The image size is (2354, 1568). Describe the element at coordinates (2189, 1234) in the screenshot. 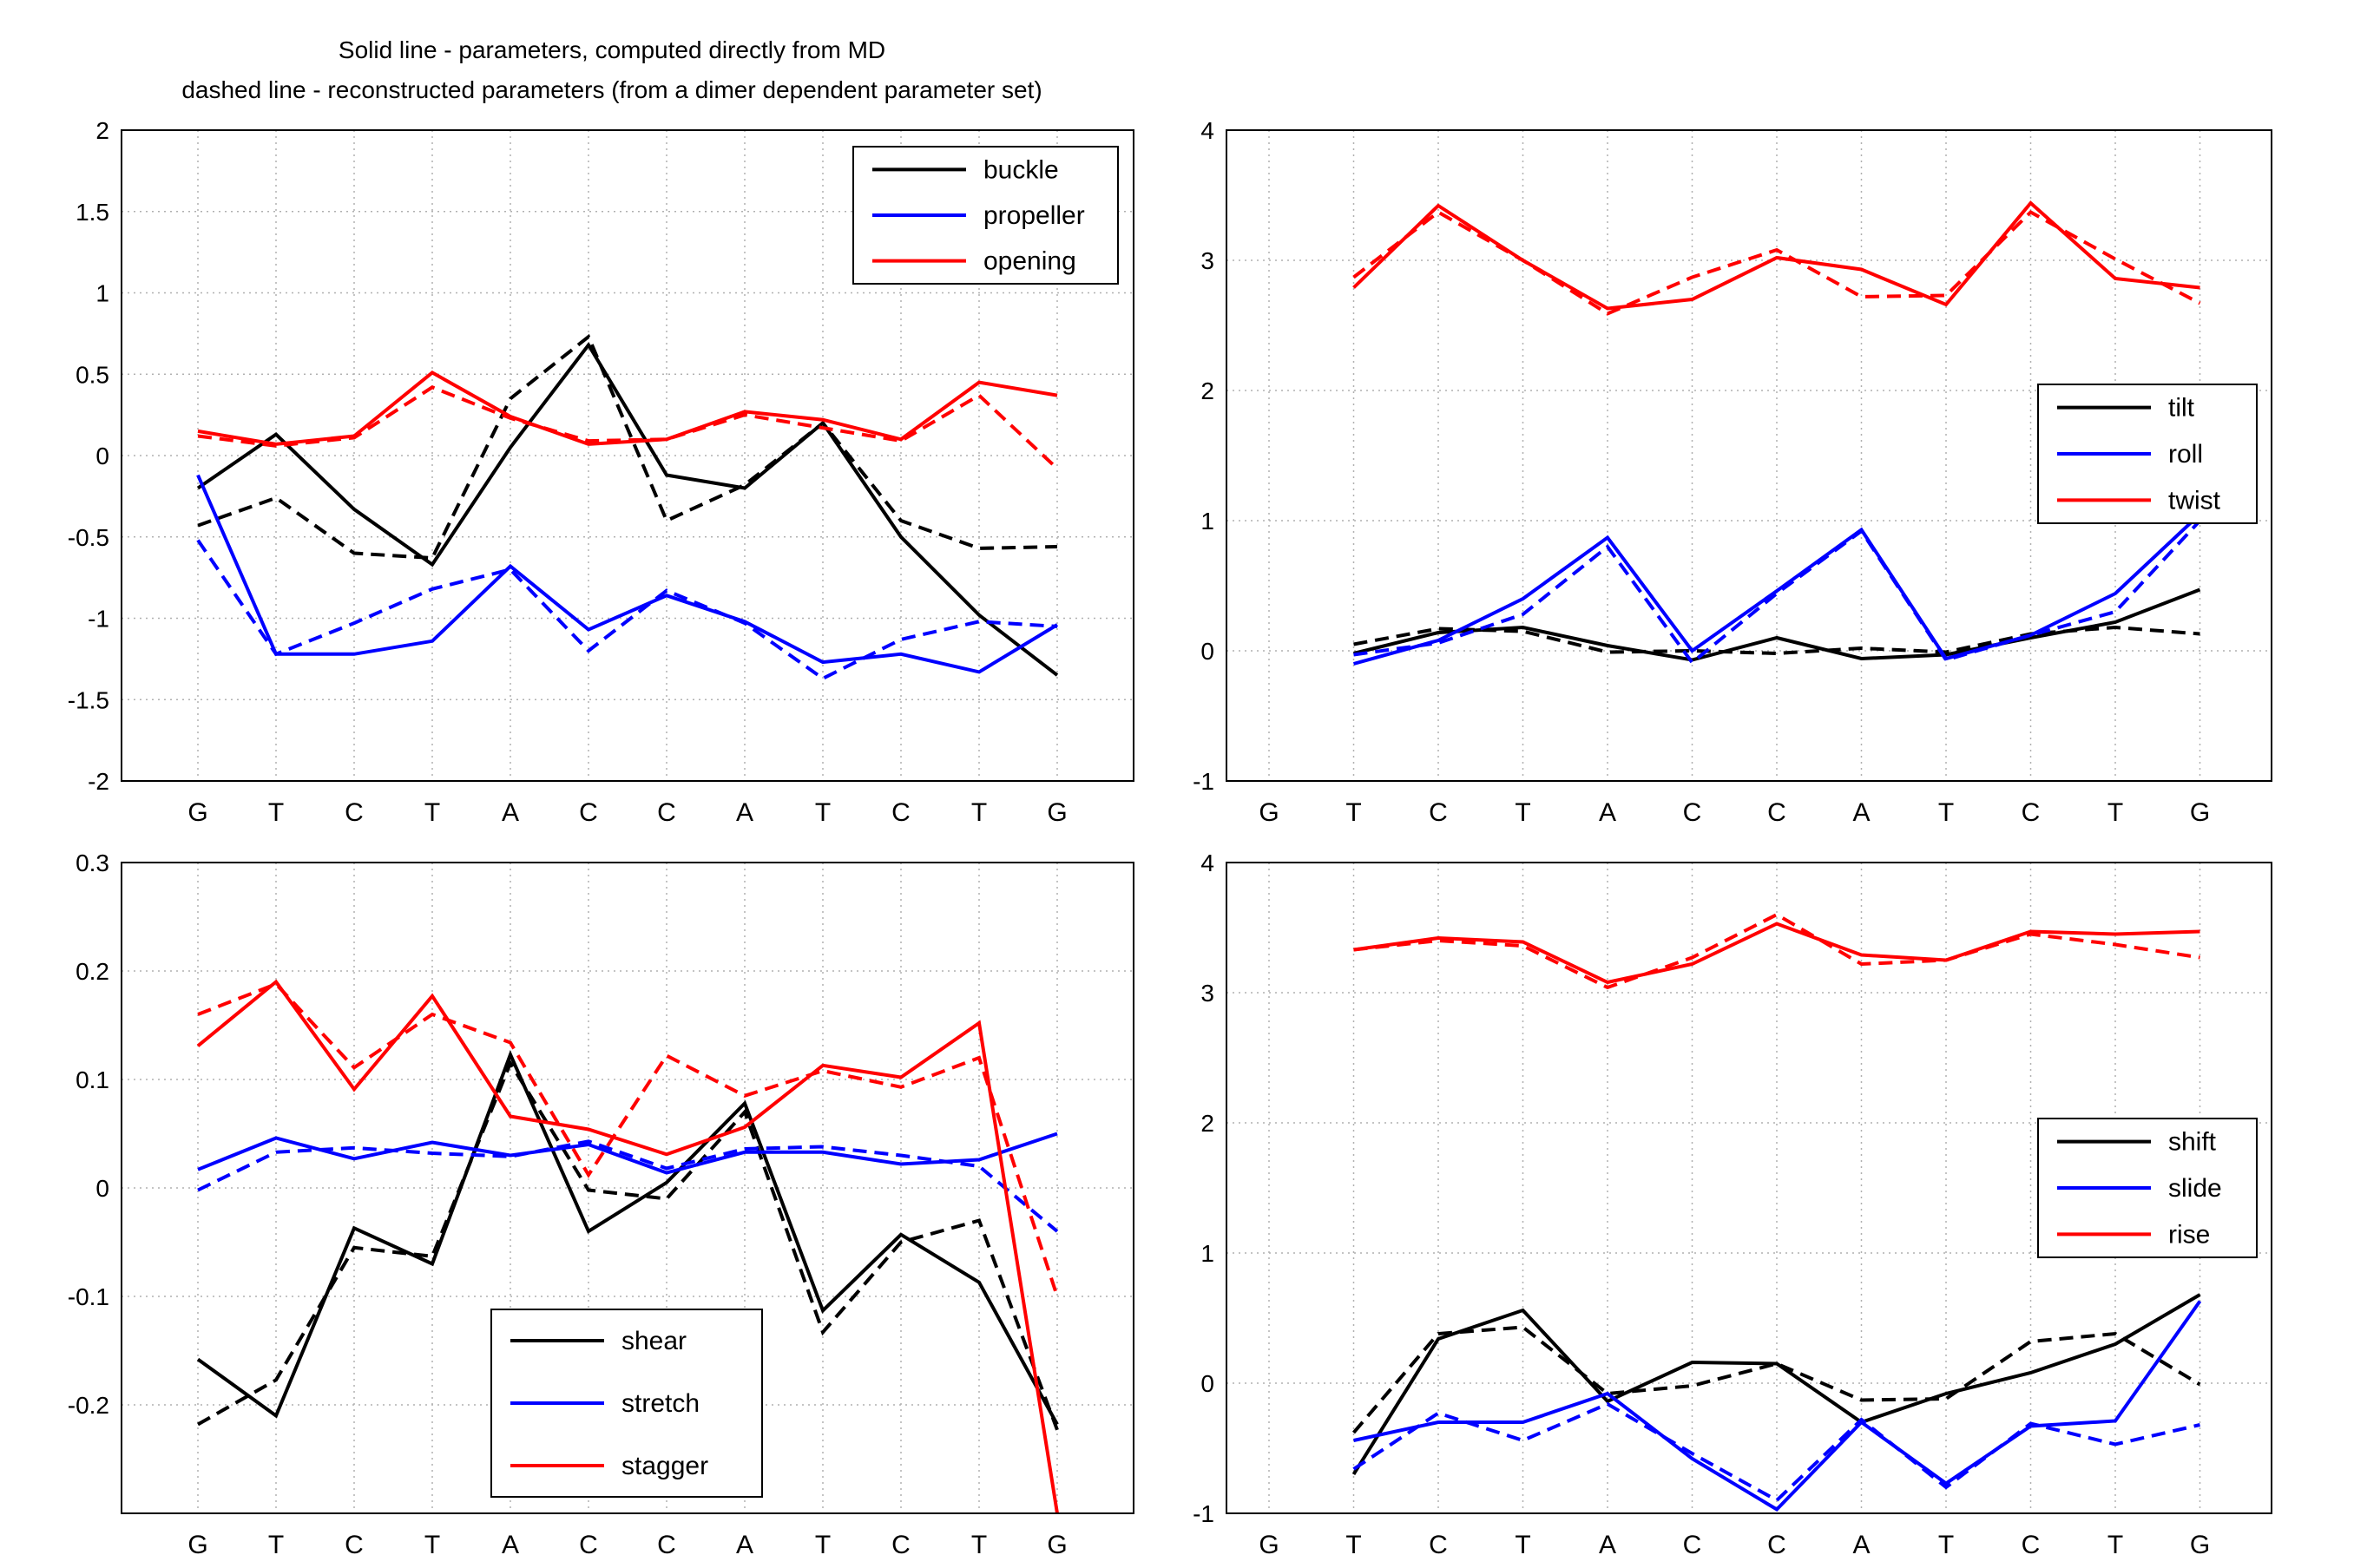

I see `legend-label-rise: rise` at that location.